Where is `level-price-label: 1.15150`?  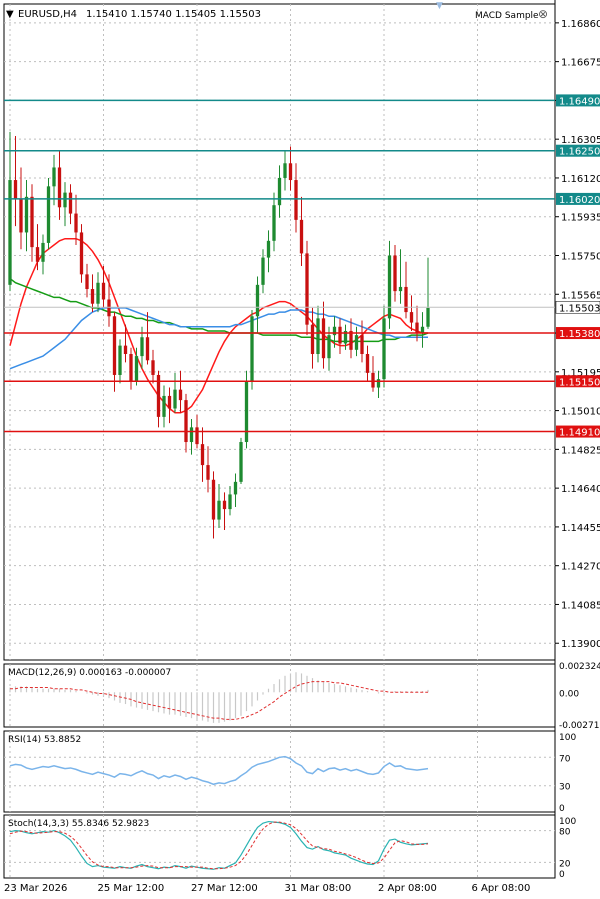
level-price-label: 1.15150 is located at coordinates (579, 382).